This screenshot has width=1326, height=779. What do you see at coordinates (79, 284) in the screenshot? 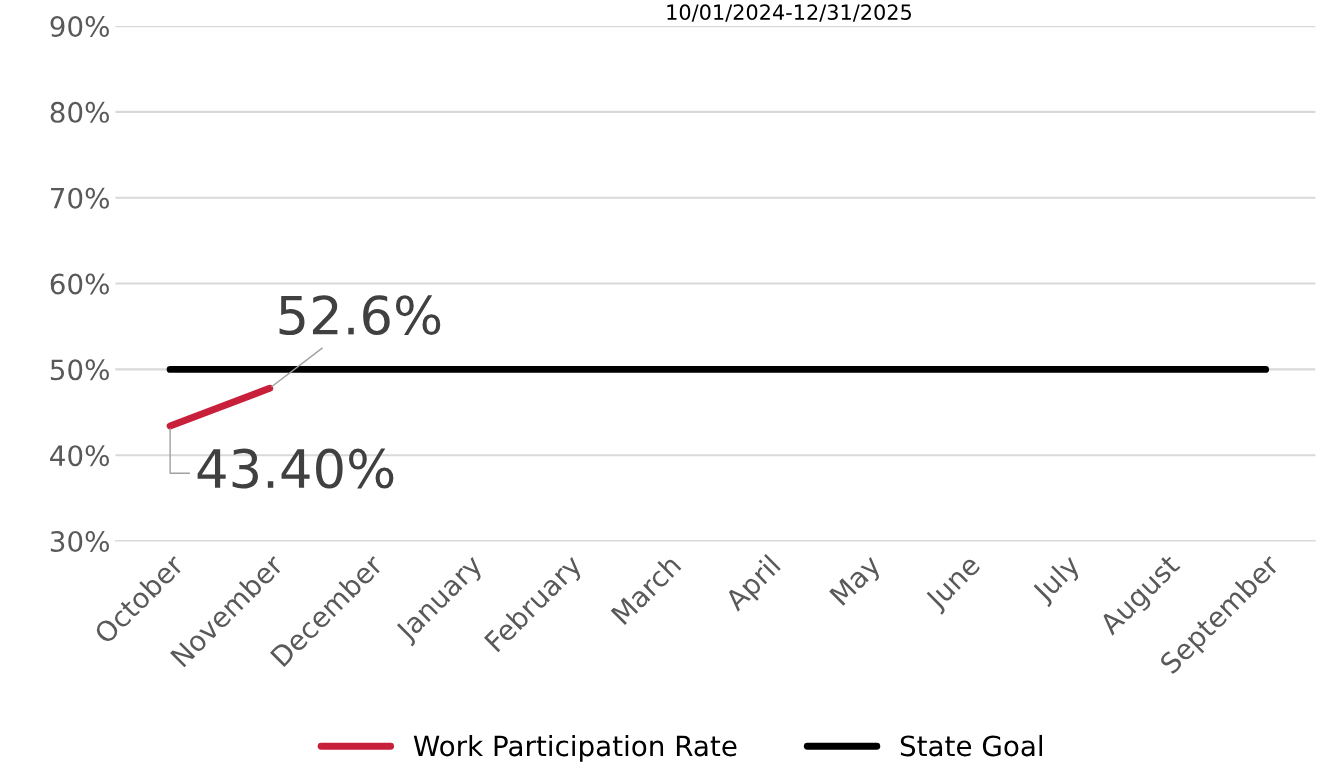
I see `y-tick-label: 60%` at bounding box center [79, 284].